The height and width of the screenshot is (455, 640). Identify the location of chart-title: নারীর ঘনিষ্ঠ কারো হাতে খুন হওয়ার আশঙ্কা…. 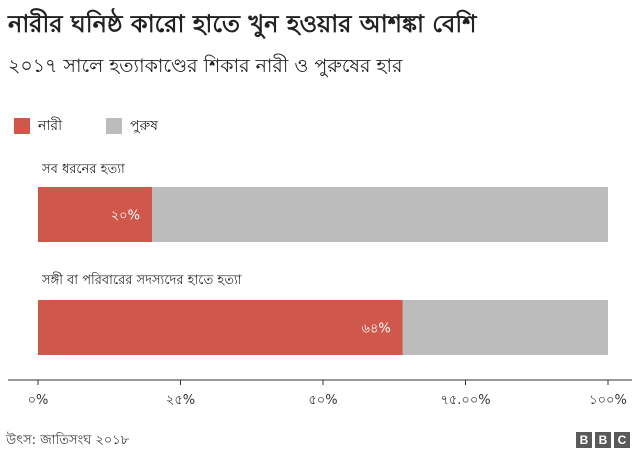
(242, 24).